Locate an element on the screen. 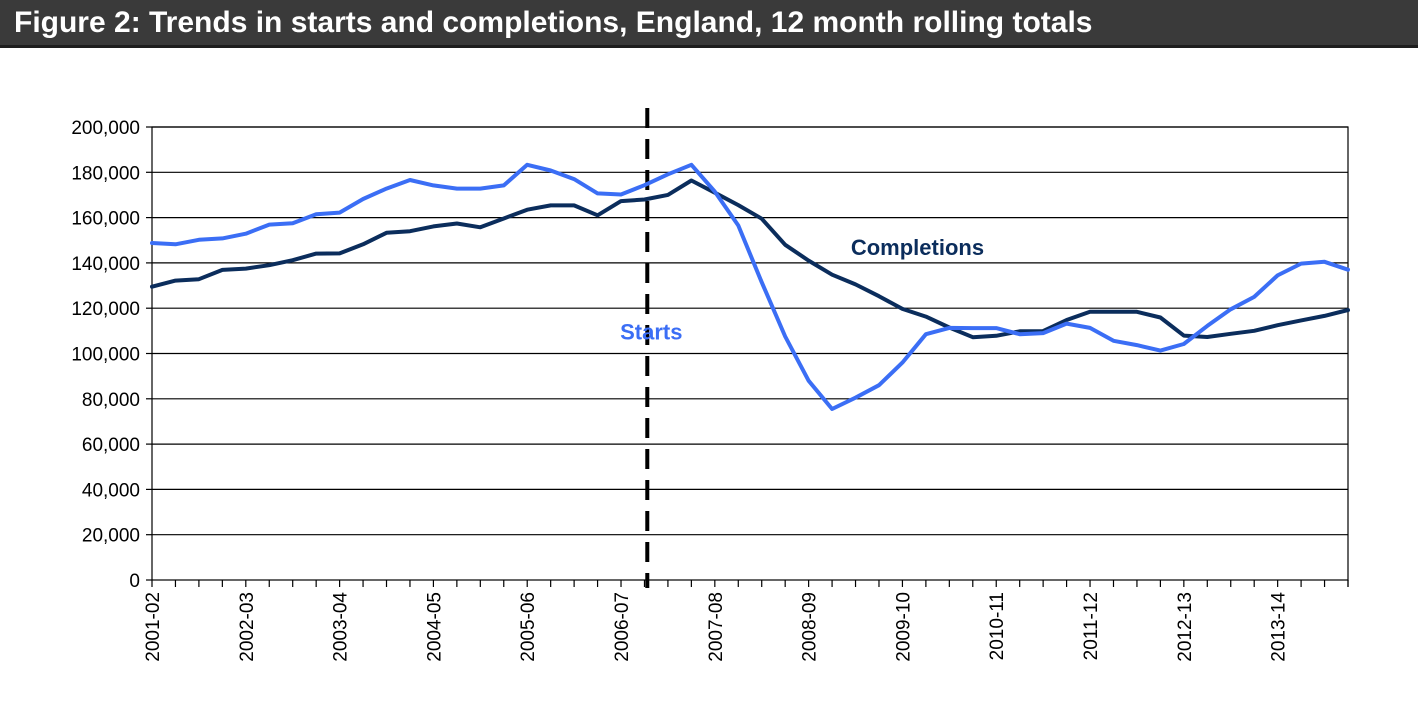 The width and height of the screenshot is (1418, 710). x-tick-label: 2001-02 is located at coordinates (153, 627).